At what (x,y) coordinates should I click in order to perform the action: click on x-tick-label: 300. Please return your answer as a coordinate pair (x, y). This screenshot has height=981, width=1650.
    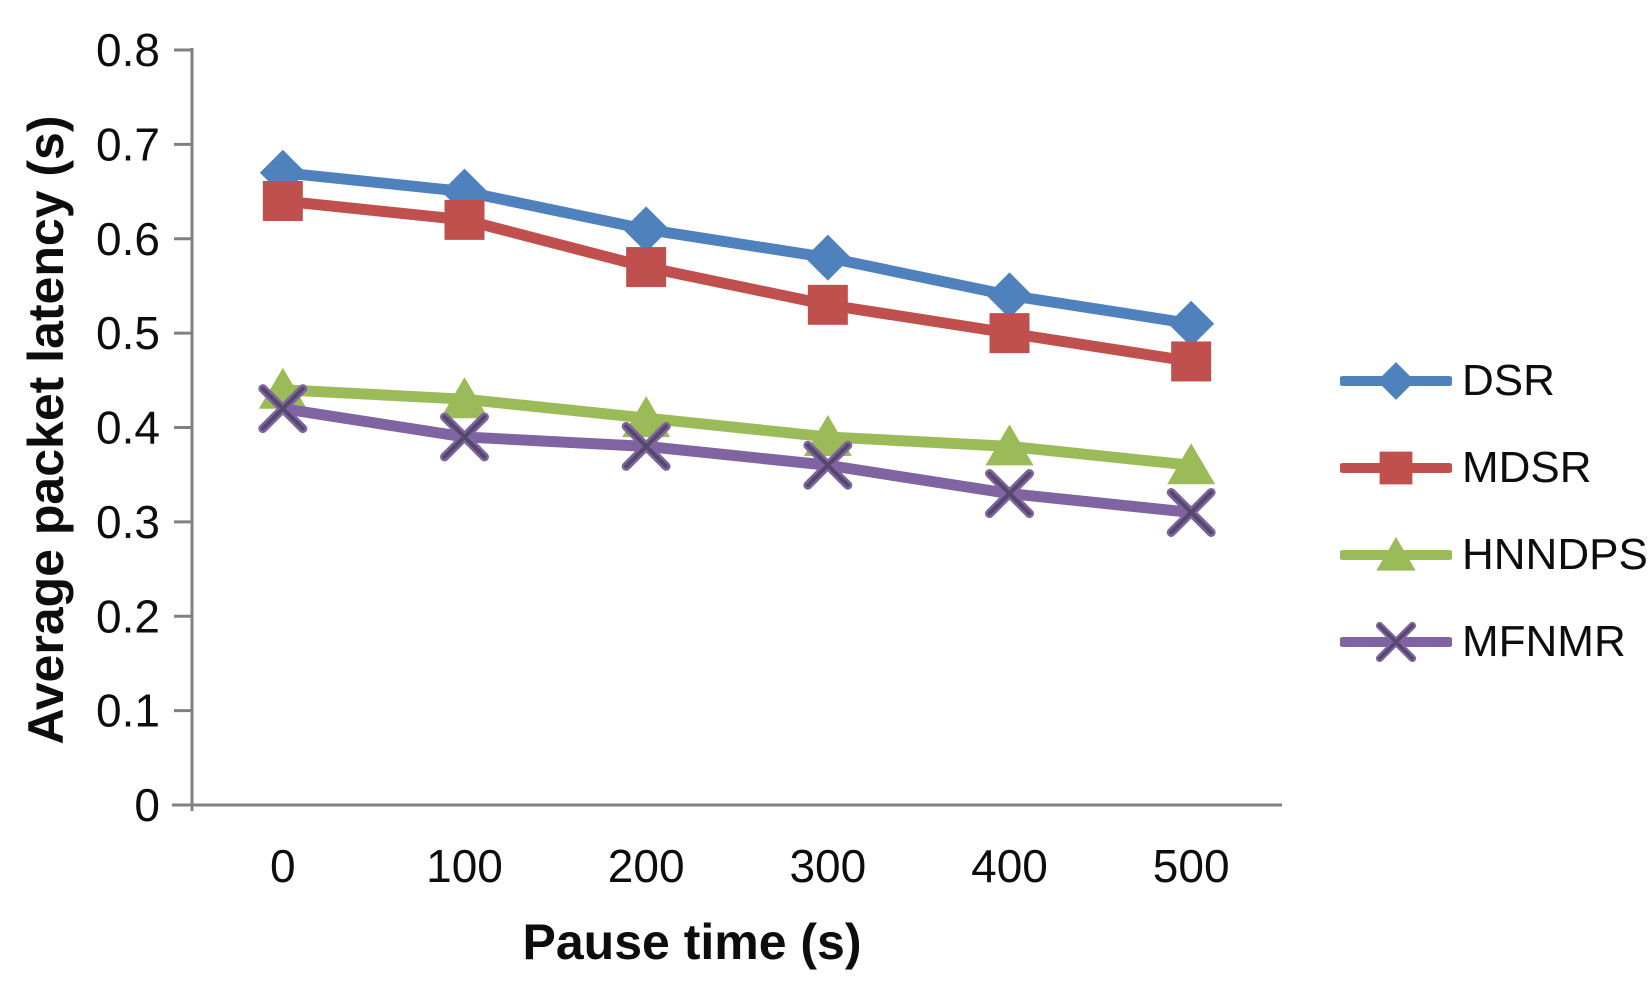
    Looking at the image, I should click on (827, 866).